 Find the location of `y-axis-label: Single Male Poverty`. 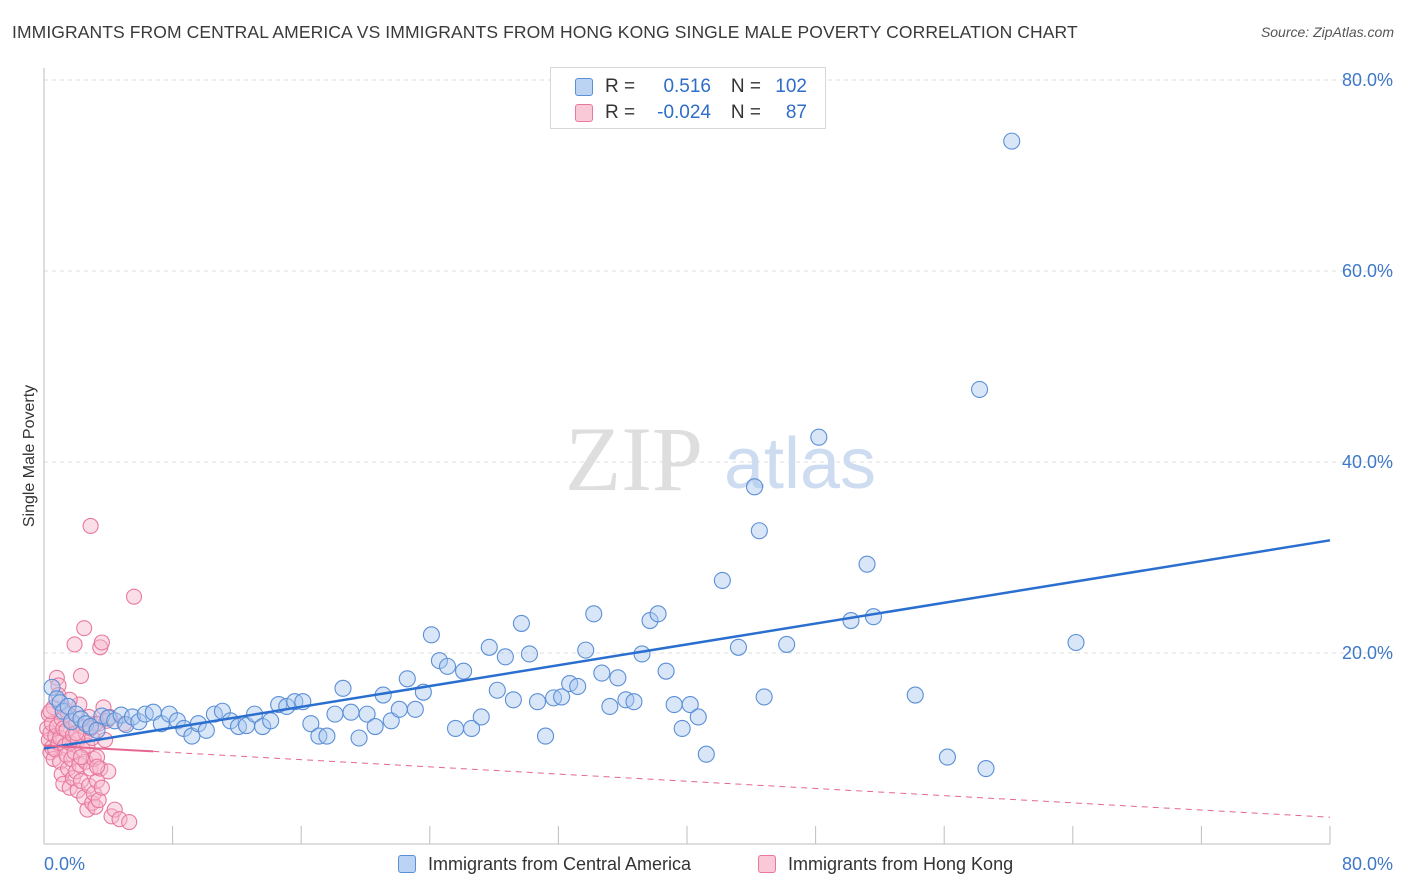

y-axis-label: Single Male Poverty is located at coordinates (29, 456).